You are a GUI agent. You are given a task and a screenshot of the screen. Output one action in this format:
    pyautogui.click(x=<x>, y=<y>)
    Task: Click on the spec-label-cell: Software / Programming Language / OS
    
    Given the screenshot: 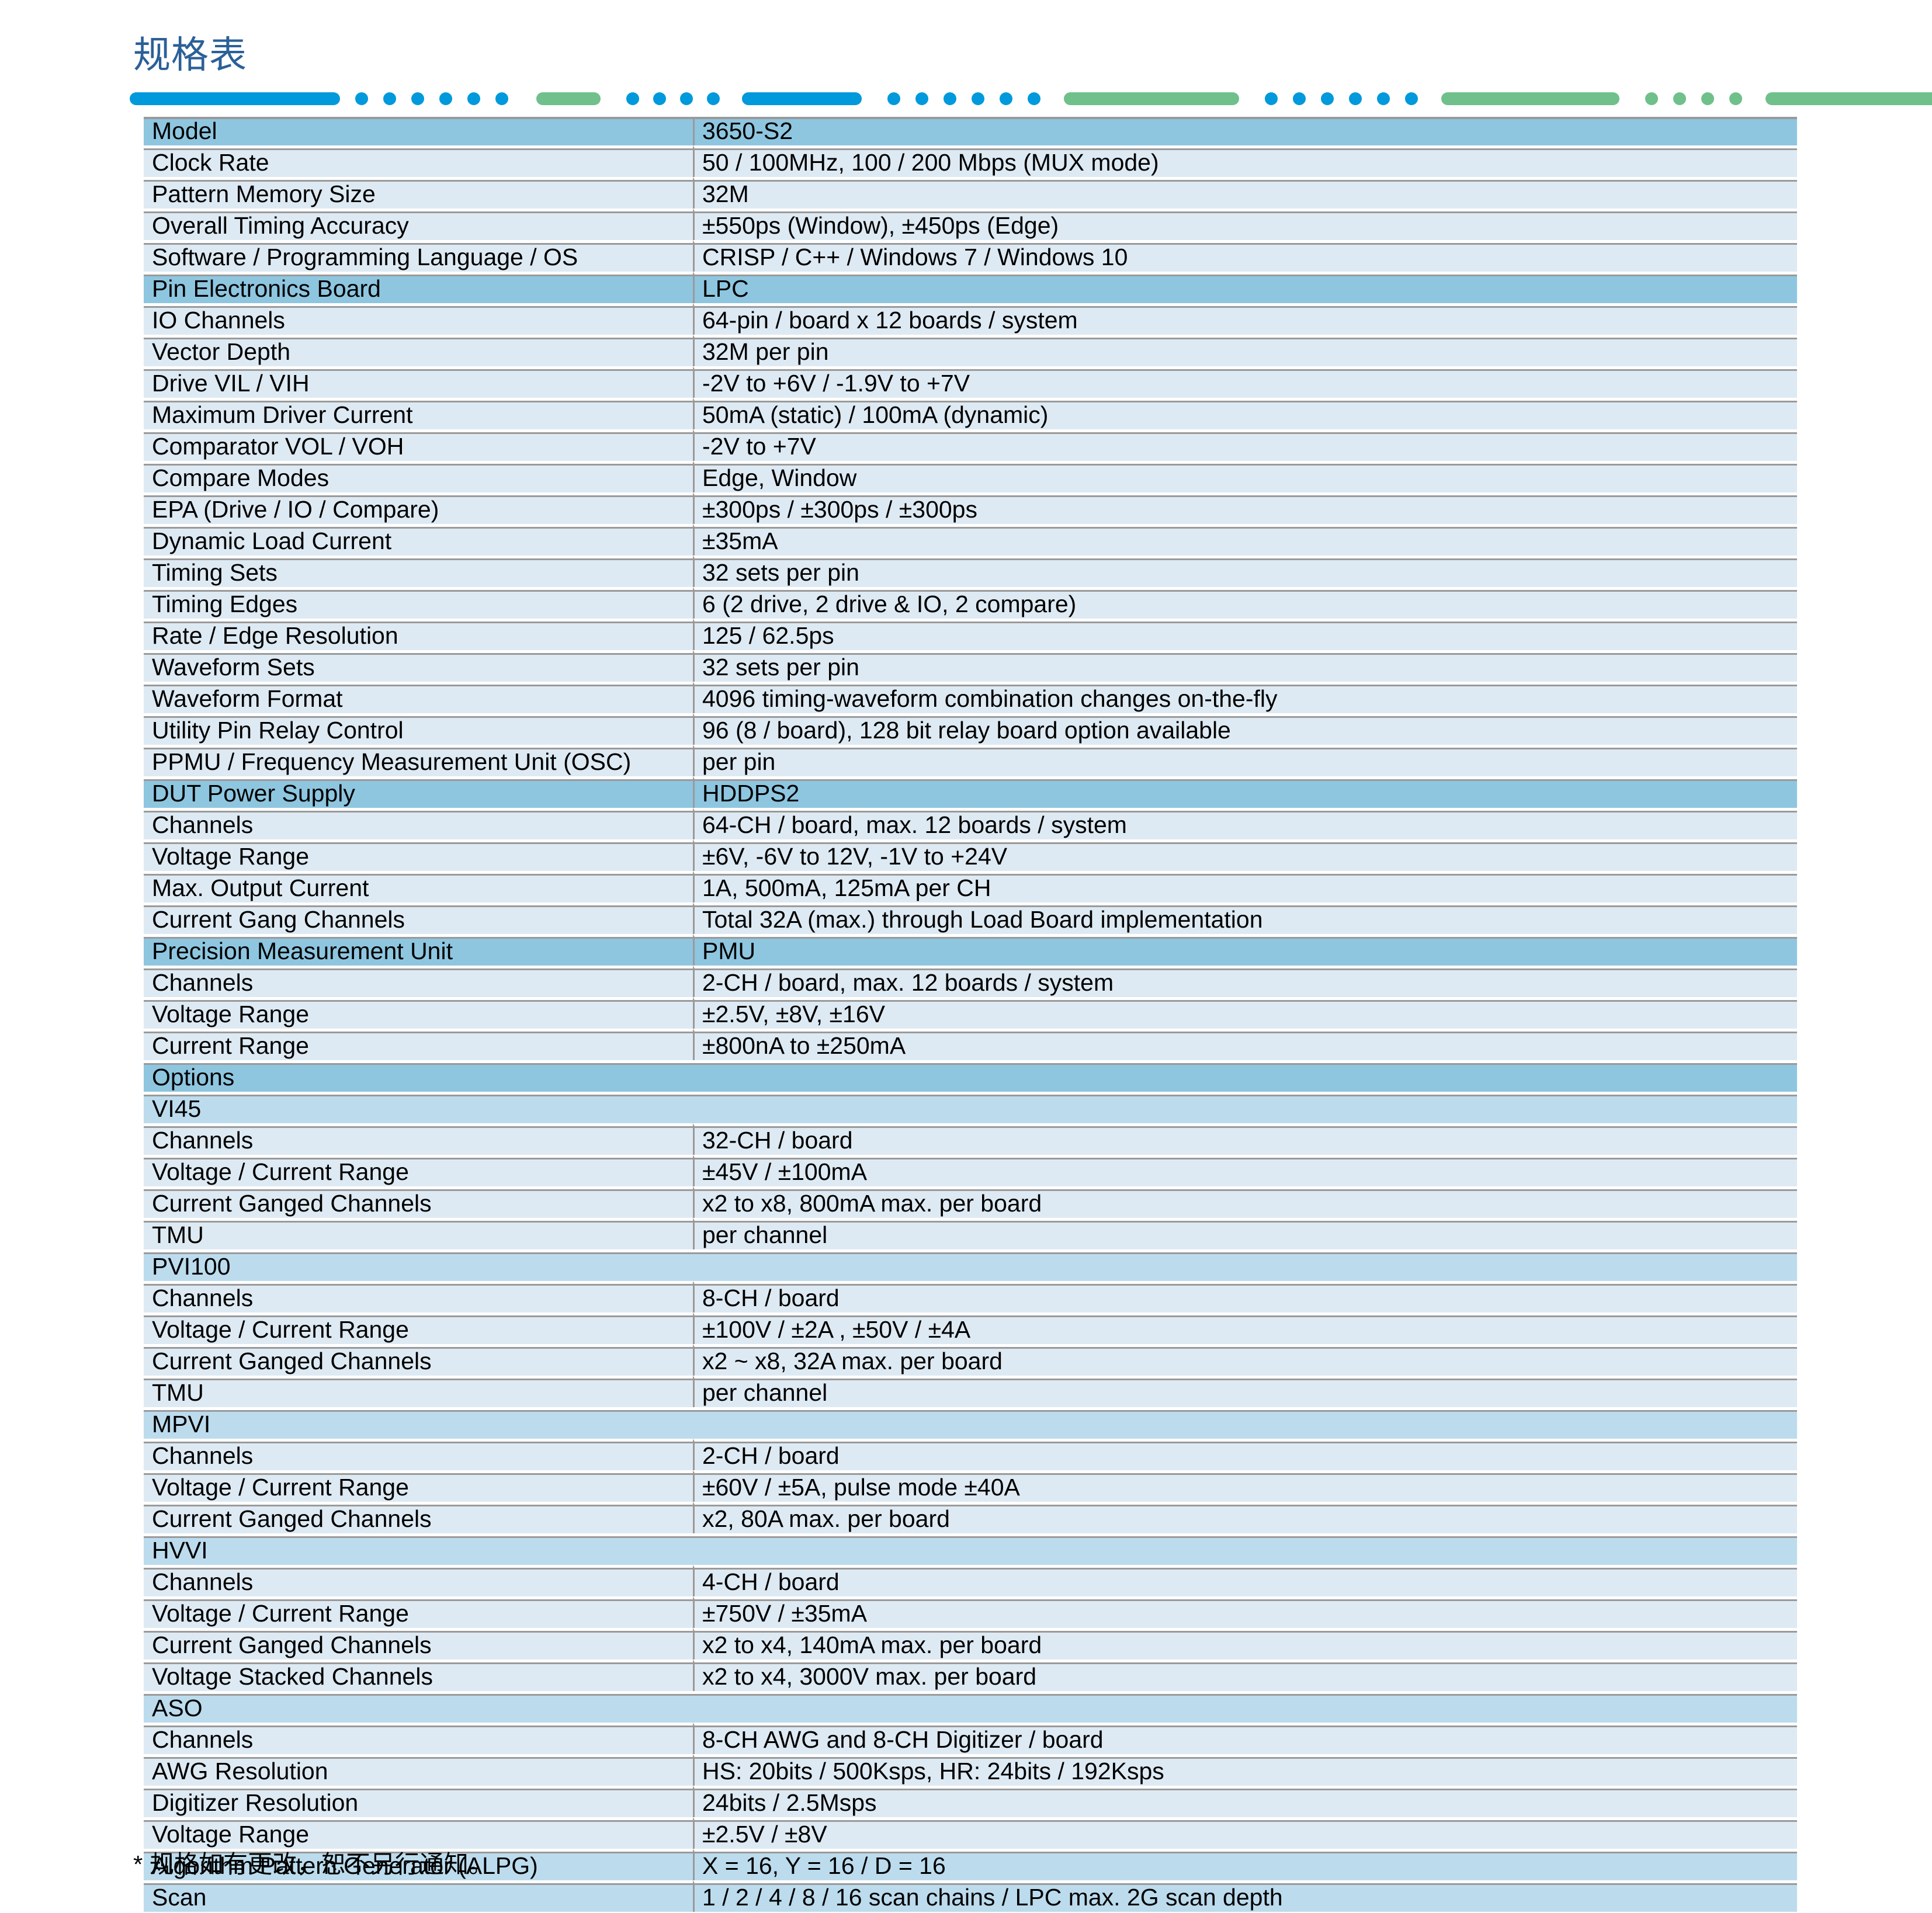 What is the action you would take?
    pyautogui.click(x=418, y=256)
    